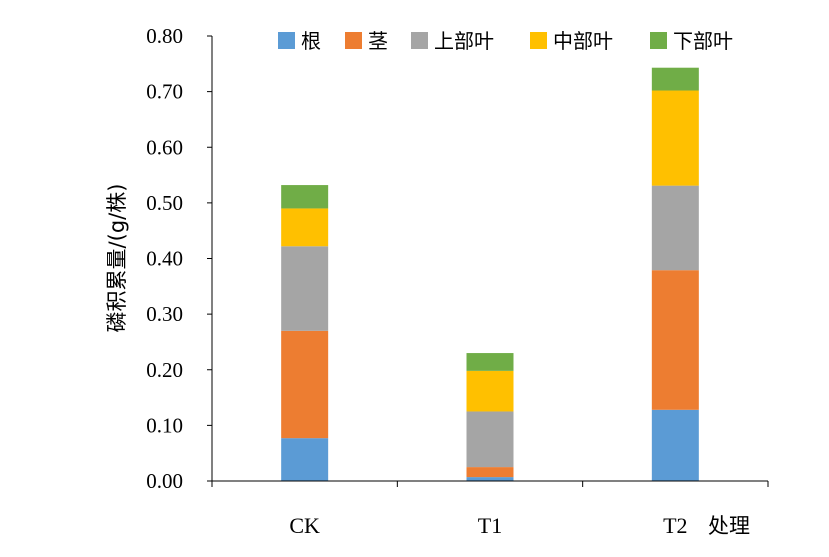  Describe the element at coordinates (164, 370) in the screenshot. I see `y-tick-label: 0.20` at that location.